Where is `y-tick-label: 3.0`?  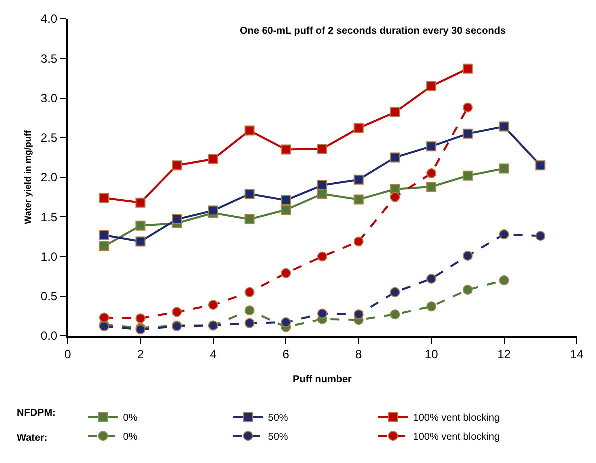 y-tick-label: 3.0 is located at coordinates (49, 98).